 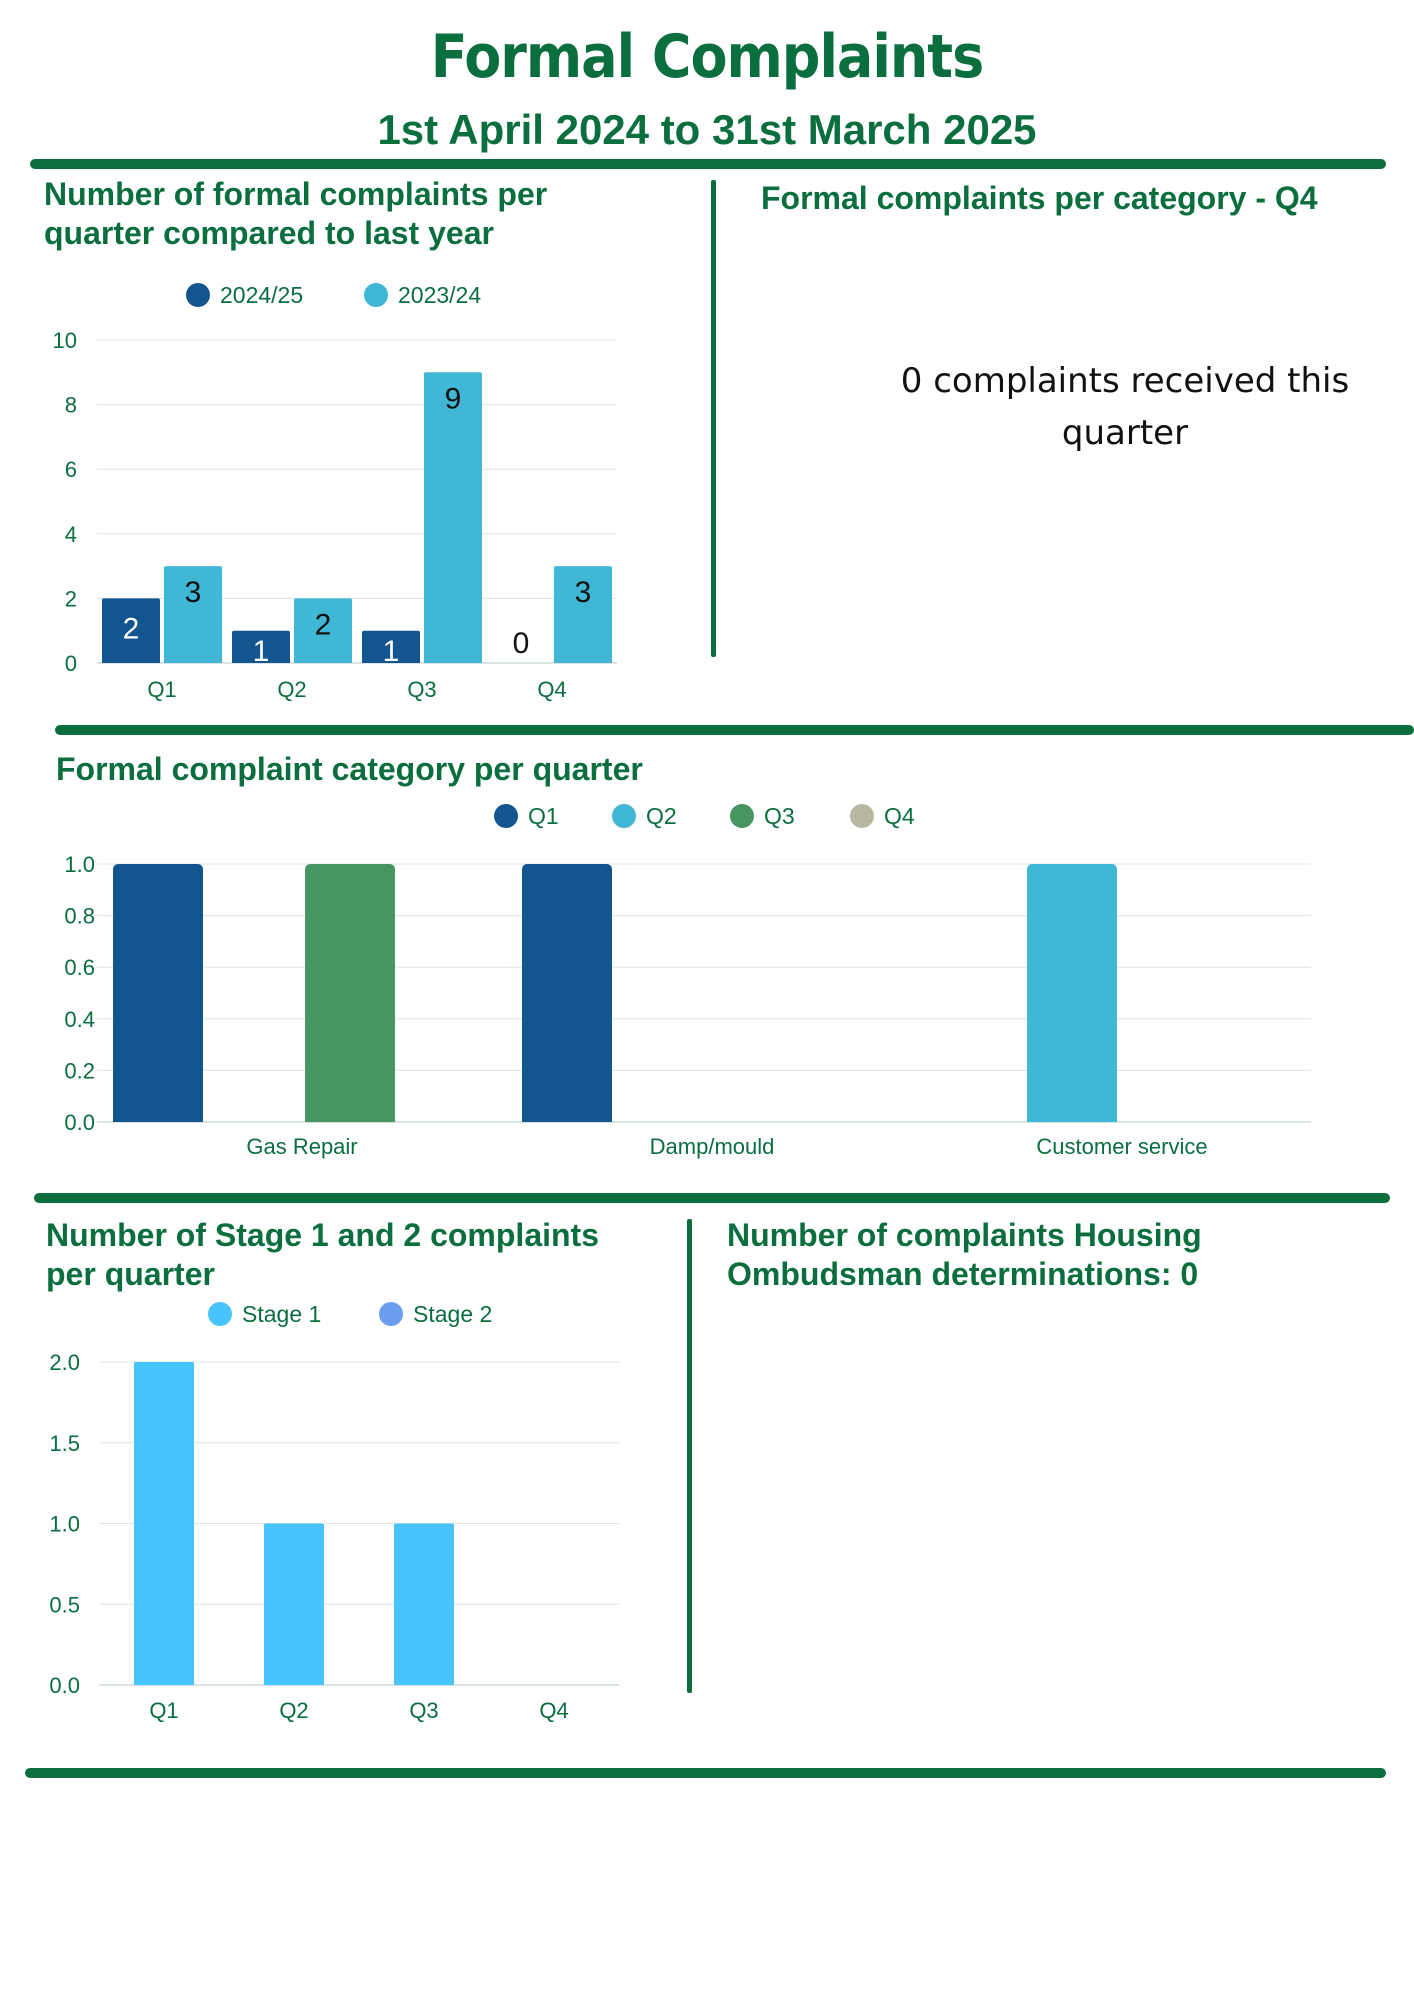 I want to click on quarterly-comparison-title-line2: quarter compared to last year, so click(x=269, y=233).